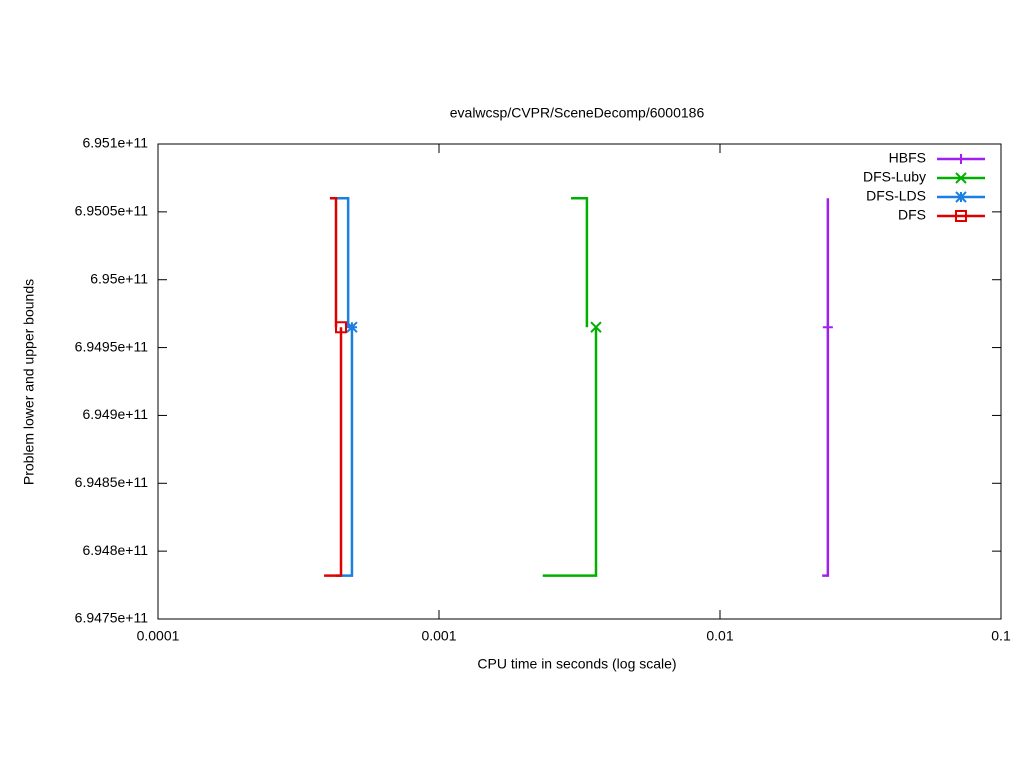  Describe the element at coordinates (719, 636) in the screenshot. I see `x-tick-label: 0.01` at that location.